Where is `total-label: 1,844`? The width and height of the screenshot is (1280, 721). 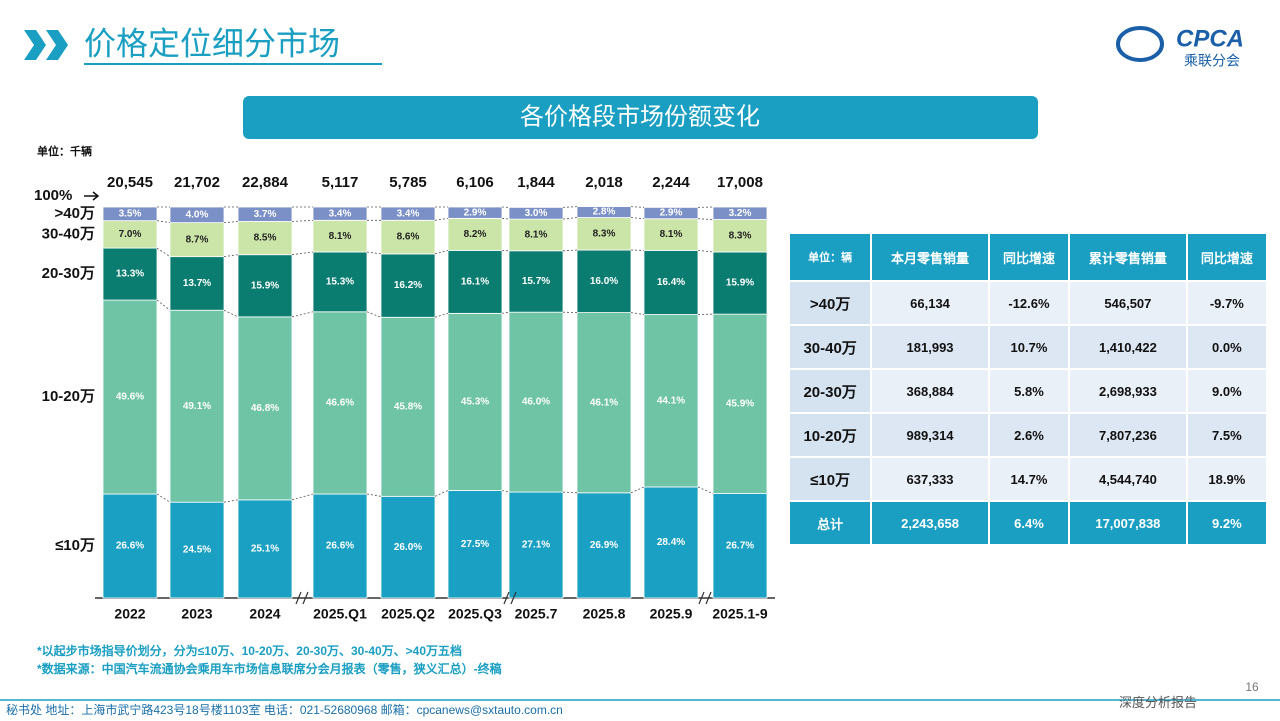 total-label: 1,844 is located at coordinates (536, 182).